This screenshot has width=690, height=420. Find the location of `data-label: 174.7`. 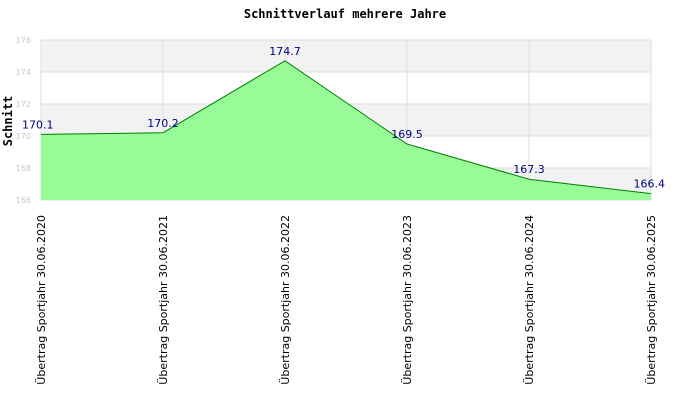

data-label: 174.7 is located at coordinates (285, 51).